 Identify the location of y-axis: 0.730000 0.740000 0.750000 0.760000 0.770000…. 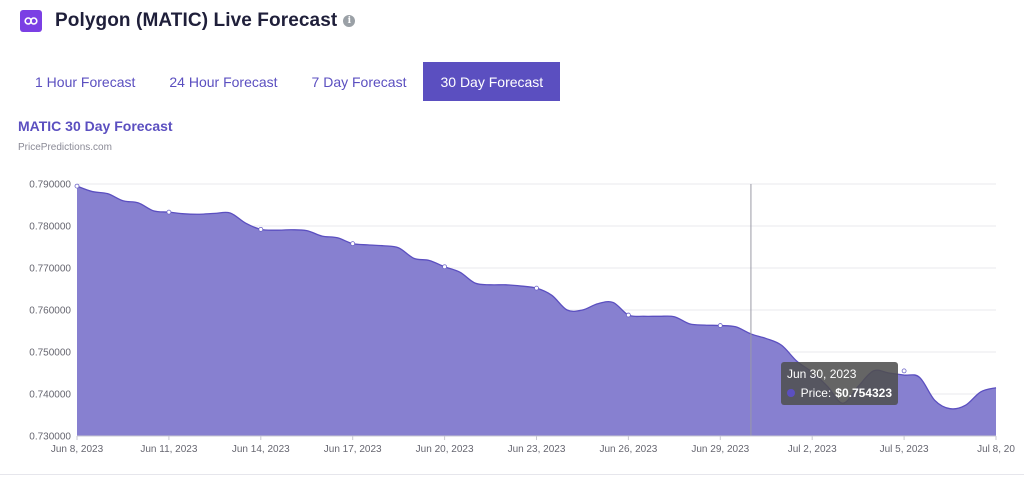
(50, 311).